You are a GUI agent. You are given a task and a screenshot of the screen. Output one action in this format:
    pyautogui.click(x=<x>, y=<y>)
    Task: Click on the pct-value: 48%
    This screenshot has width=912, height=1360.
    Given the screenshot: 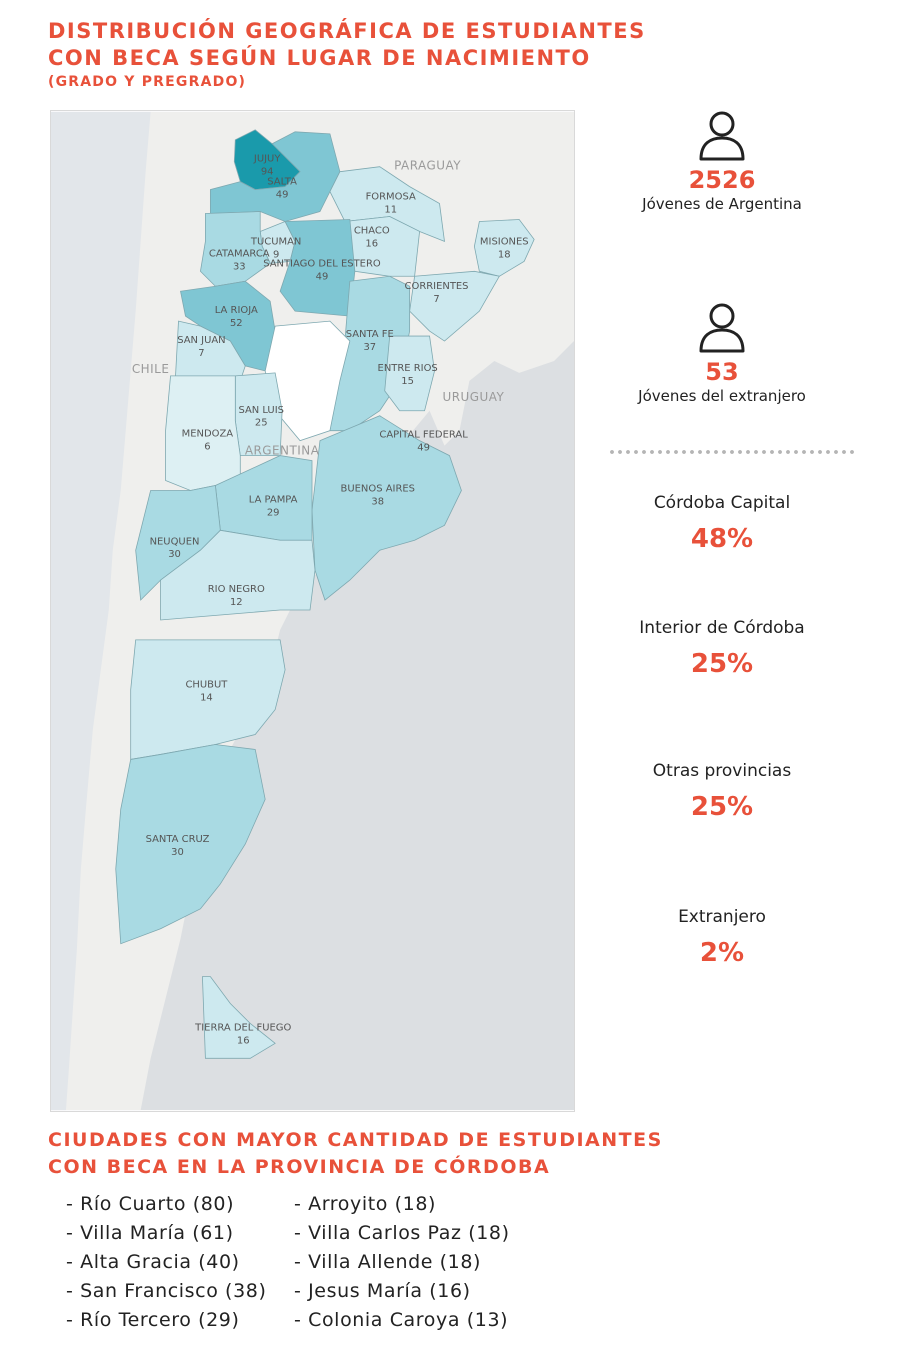 What is the action you would take?
    pyautogui.click(x=722, y=539)
    